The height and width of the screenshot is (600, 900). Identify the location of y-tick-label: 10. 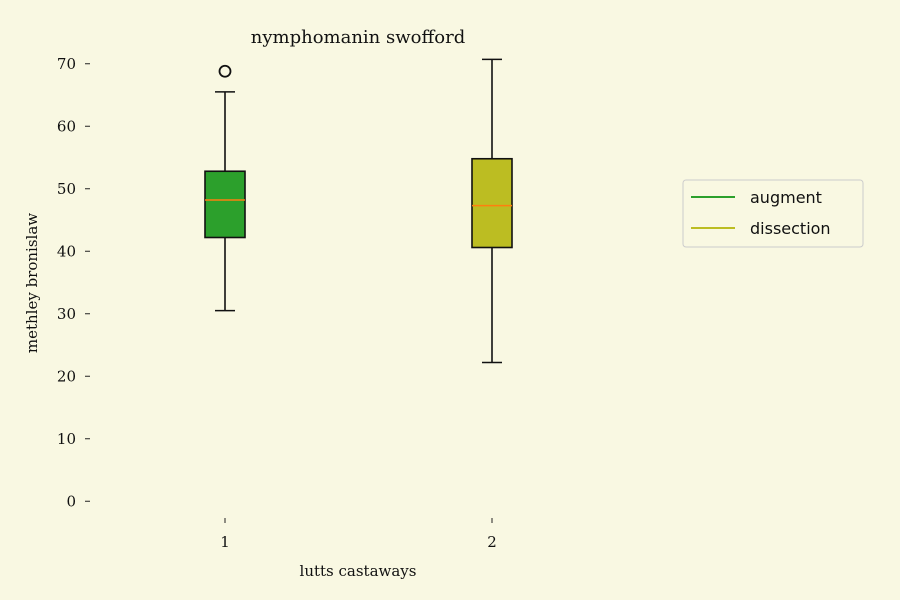
(66, 439).